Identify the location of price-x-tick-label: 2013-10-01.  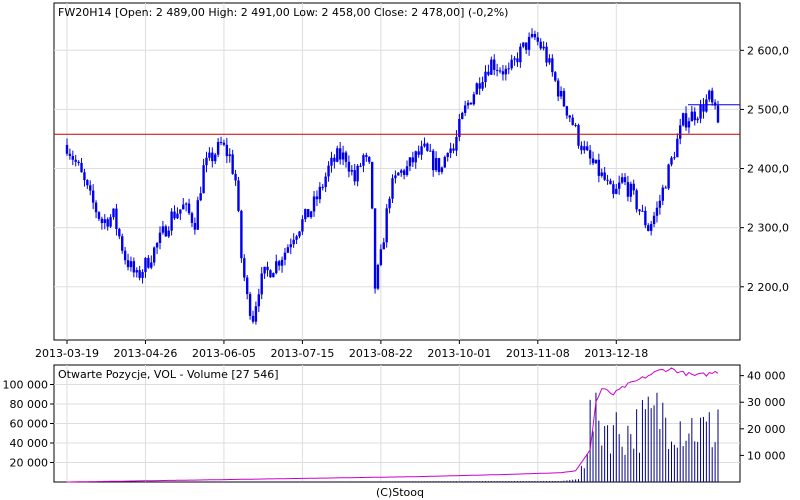
(459, 353).